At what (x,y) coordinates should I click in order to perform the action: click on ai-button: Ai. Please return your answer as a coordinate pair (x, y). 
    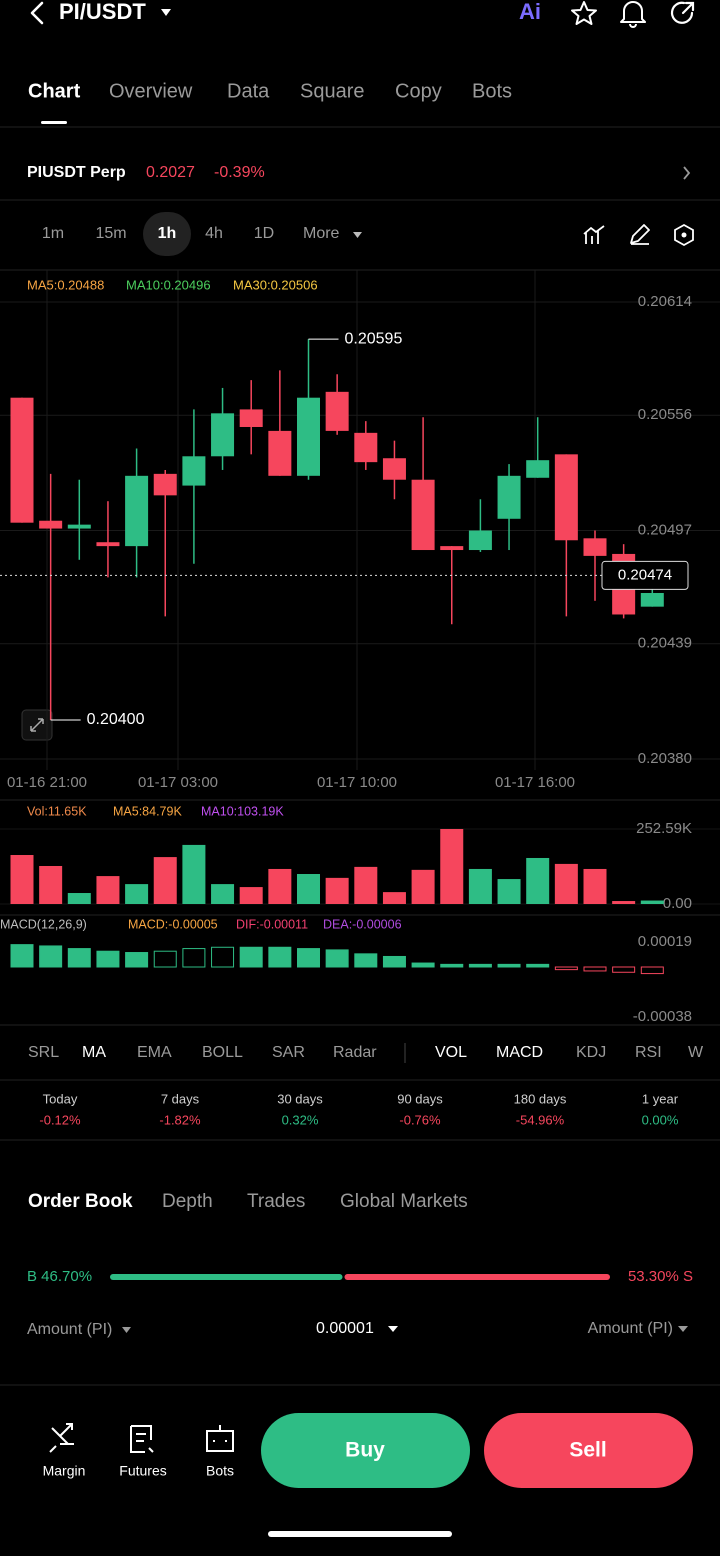
    Looking at the image, I should click on (530, 12).